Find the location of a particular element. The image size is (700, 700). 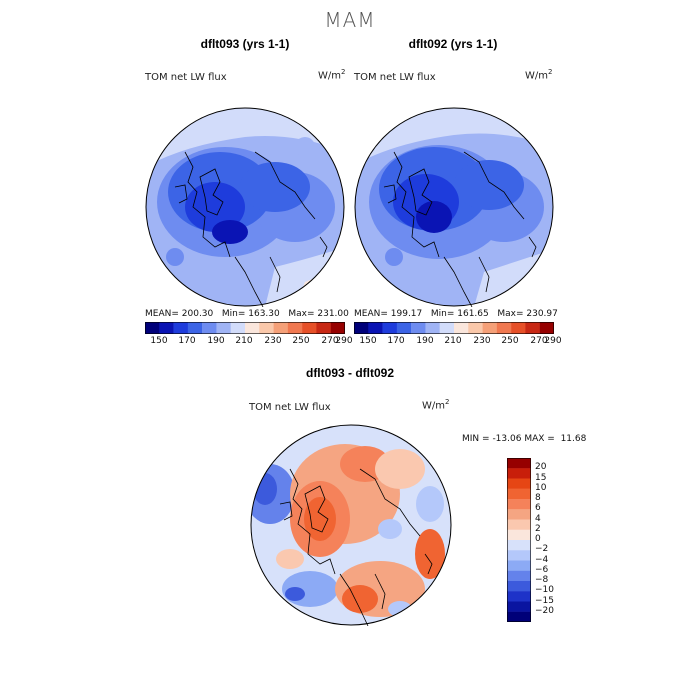

colorbar-diff-label: −2 is located at coordinates (542, 549).